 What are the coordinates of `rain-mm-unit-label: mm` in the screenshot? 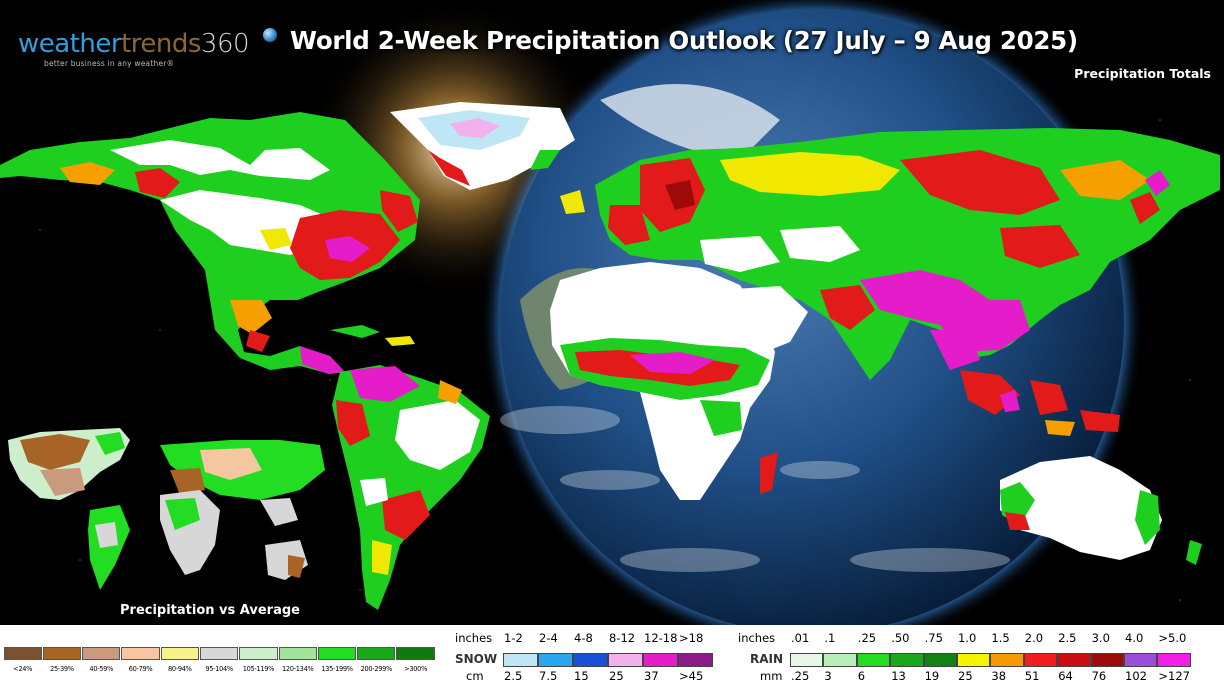 It's located at (771, 676).